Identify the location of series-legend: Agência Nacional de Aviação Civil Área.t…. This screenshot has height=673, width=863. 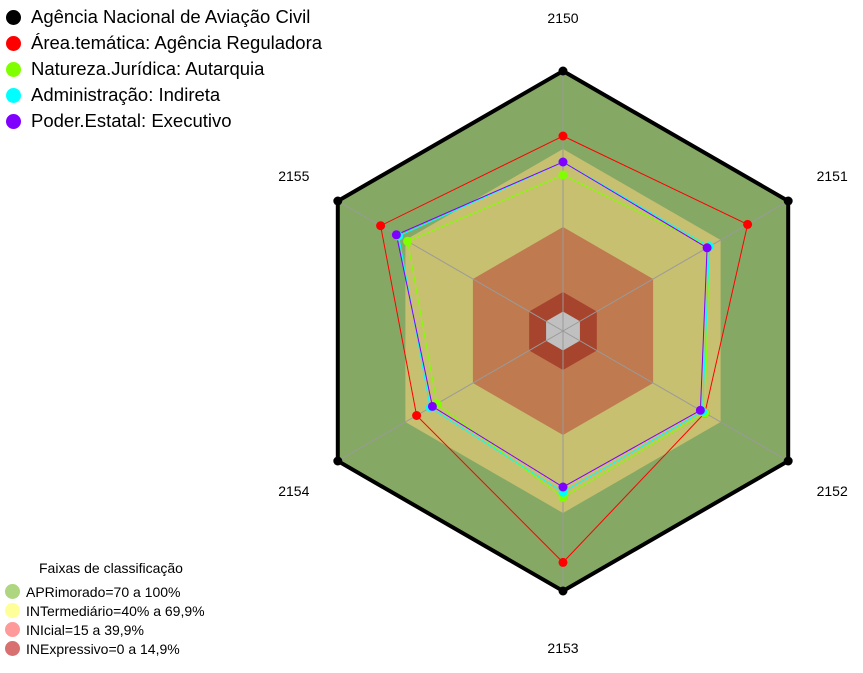
(164, 69).